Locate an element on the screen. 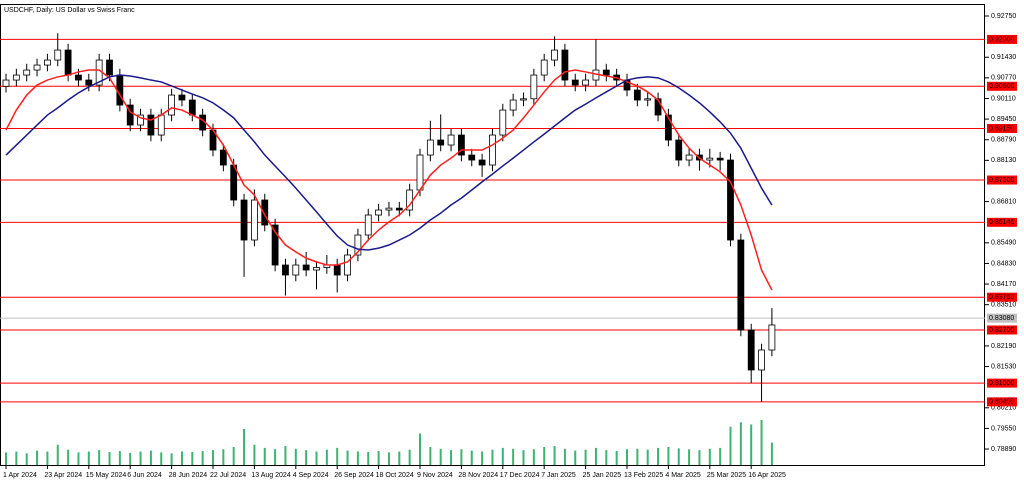 This screenshot has width=1024, height=483. x-tick-label: 25 Mar 2025 is located at coordinates (726, 475).